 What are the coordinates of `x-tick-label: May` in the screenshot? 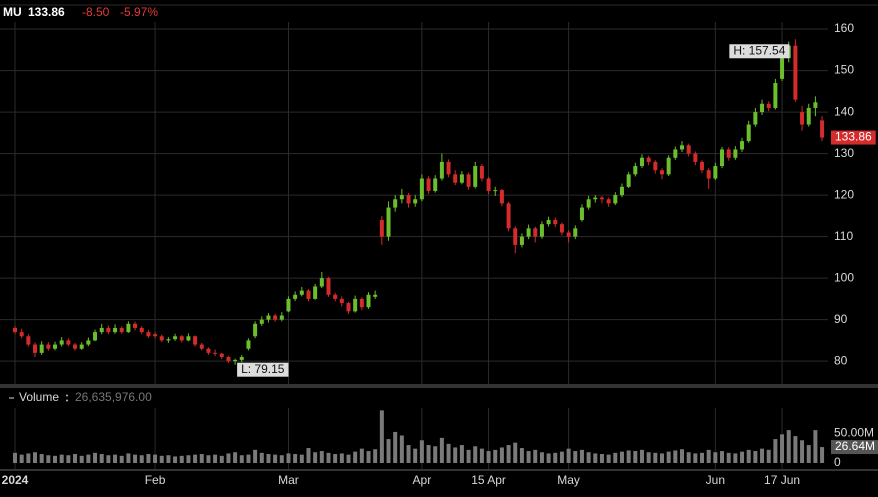 It's located at (568, 480).